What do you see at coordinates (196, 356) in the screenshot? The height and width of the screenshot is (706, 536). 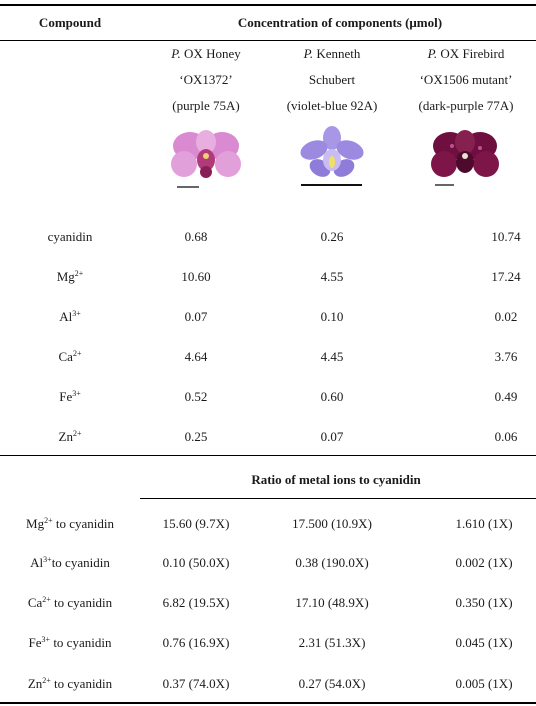 I see `table-cell: 4.64` at bounding box center [196, 356].